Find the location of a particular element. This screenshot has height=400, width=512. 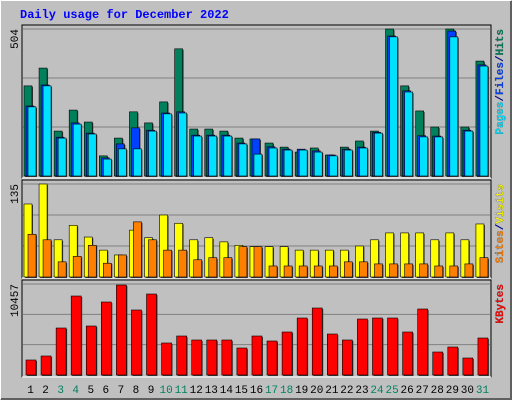

x-tick-label: 15 is located at coordinates (241, 391).